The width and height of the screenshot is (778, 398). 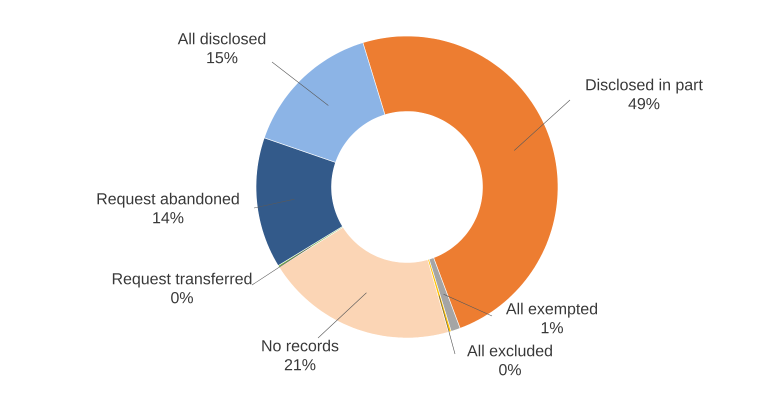 What do you see at coordinates (168, 218) in the screenshot?
I see `data-label: 14%` at bounding box center [168, 218].